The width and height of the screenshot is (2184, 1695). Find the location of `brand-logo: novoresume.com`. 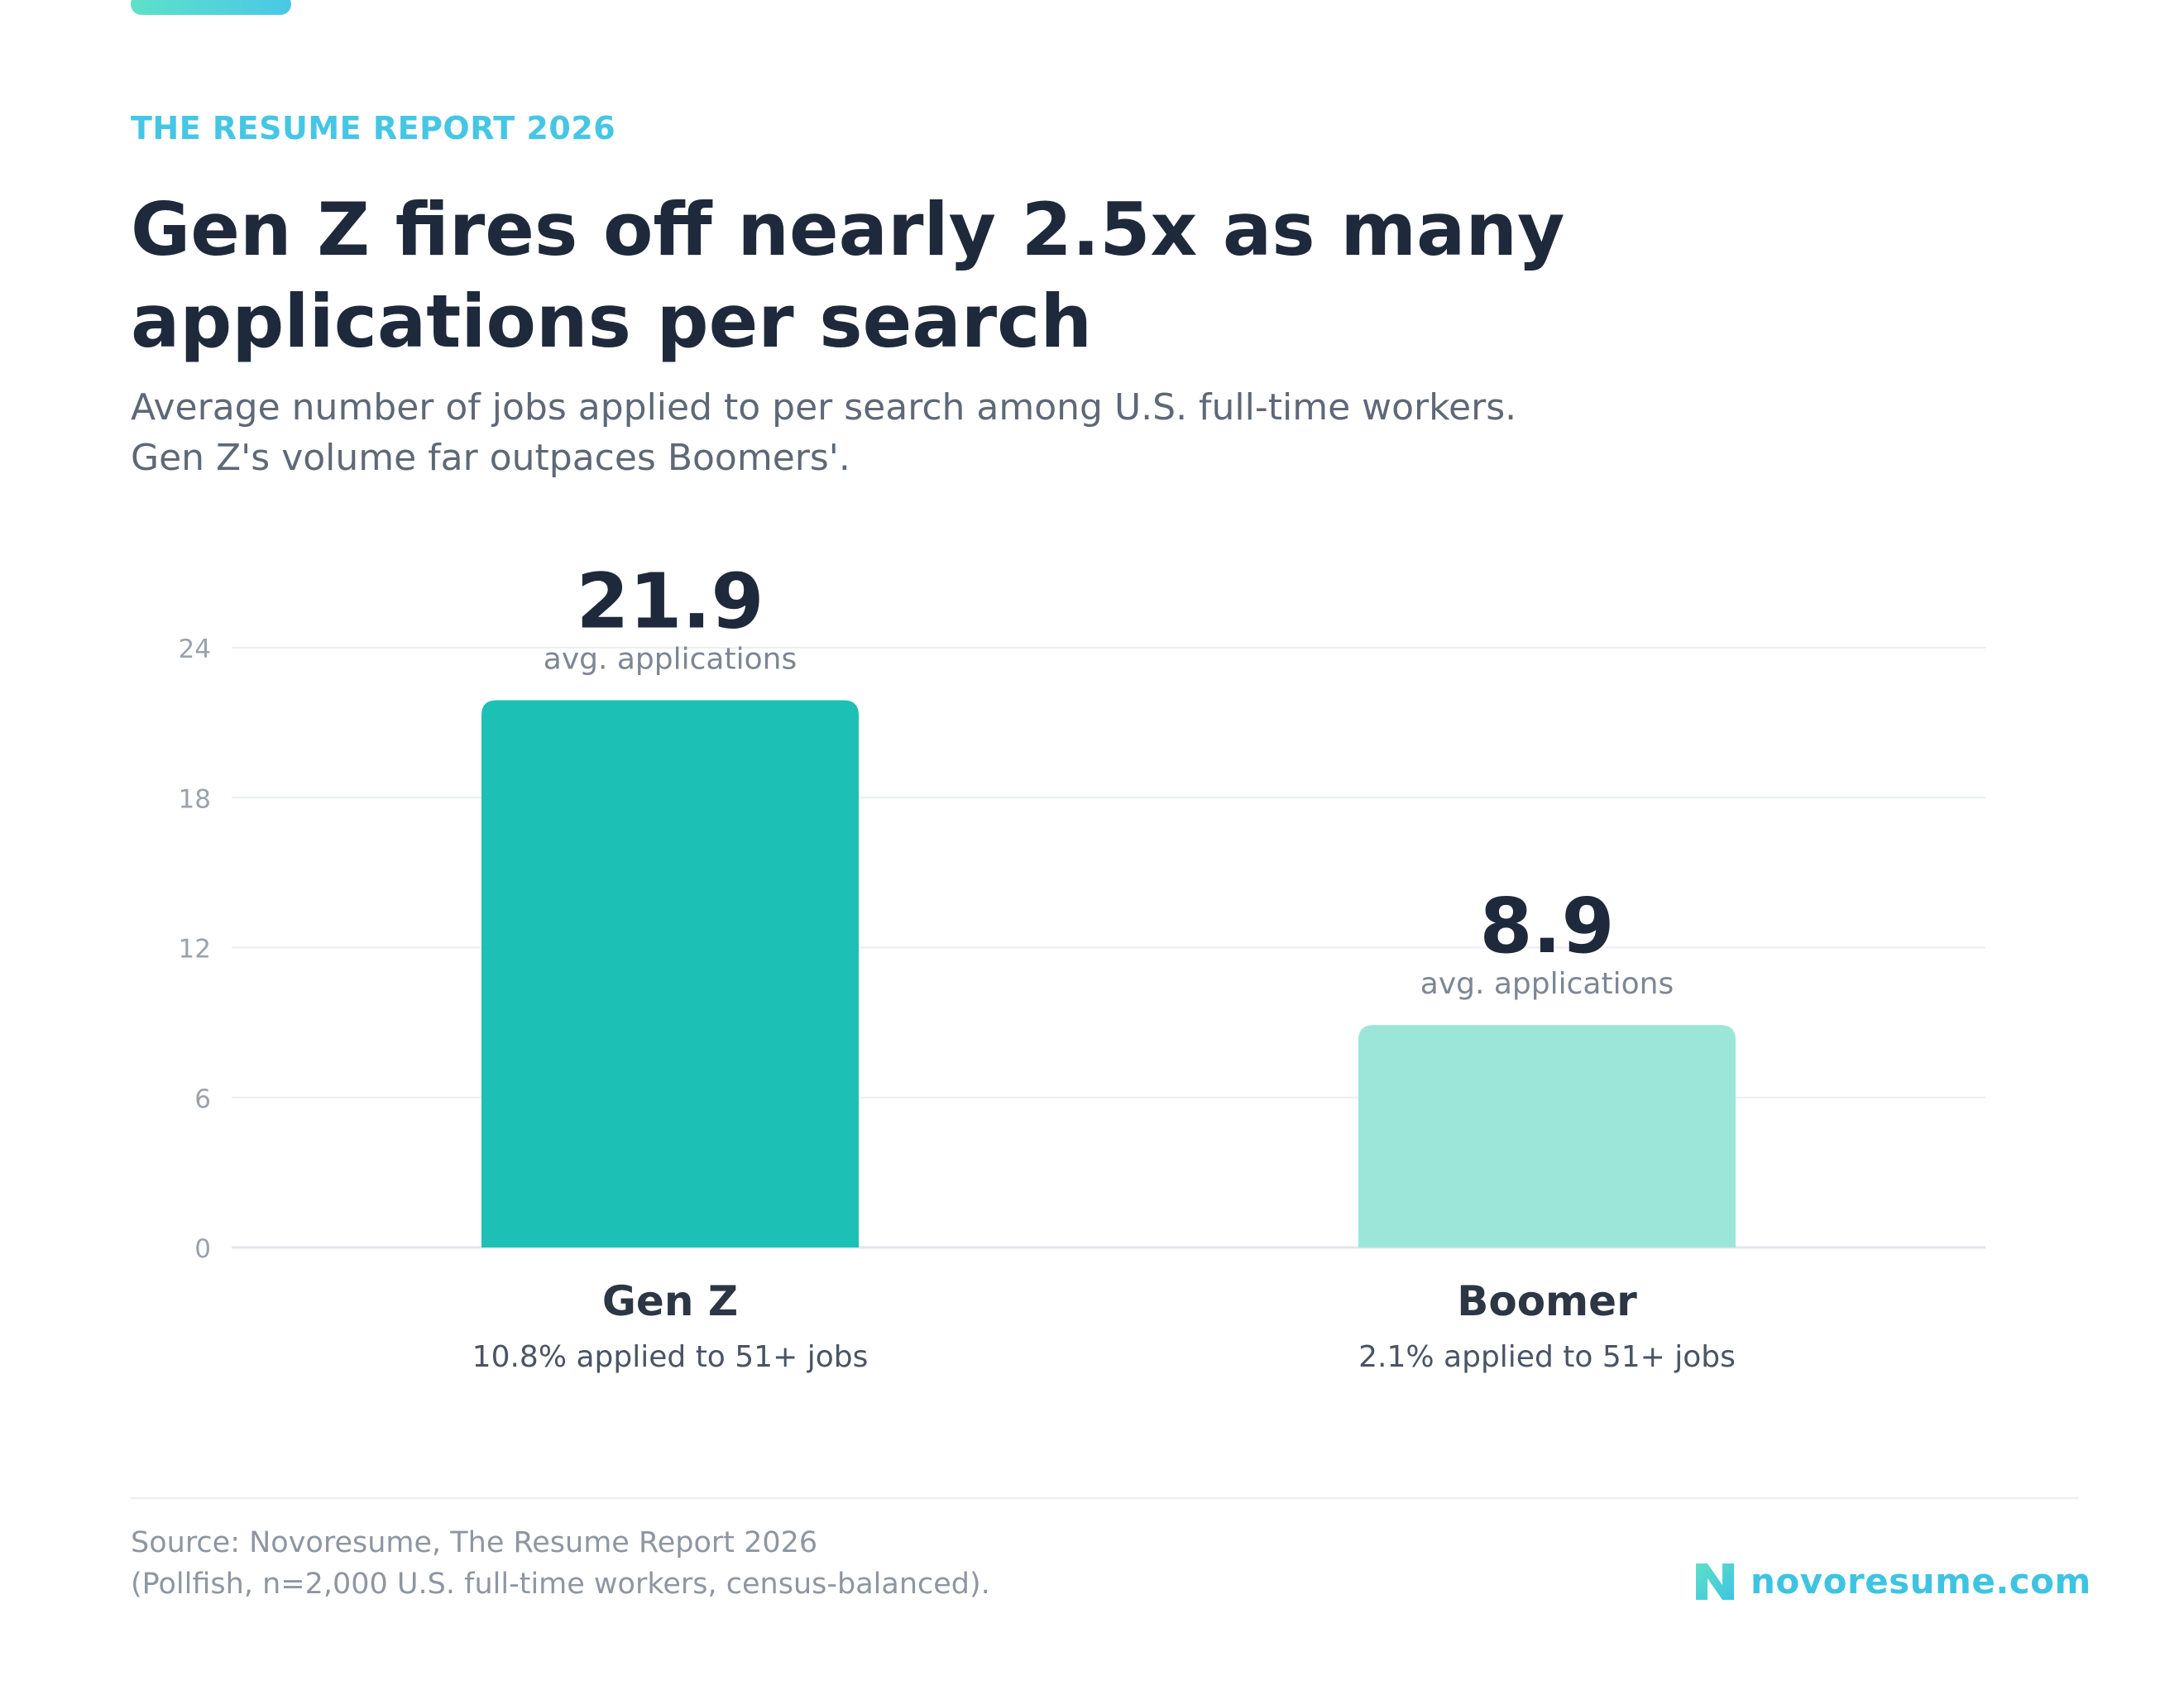

brand-logo: novoresume.com is located at coordinates (1891, 1581).